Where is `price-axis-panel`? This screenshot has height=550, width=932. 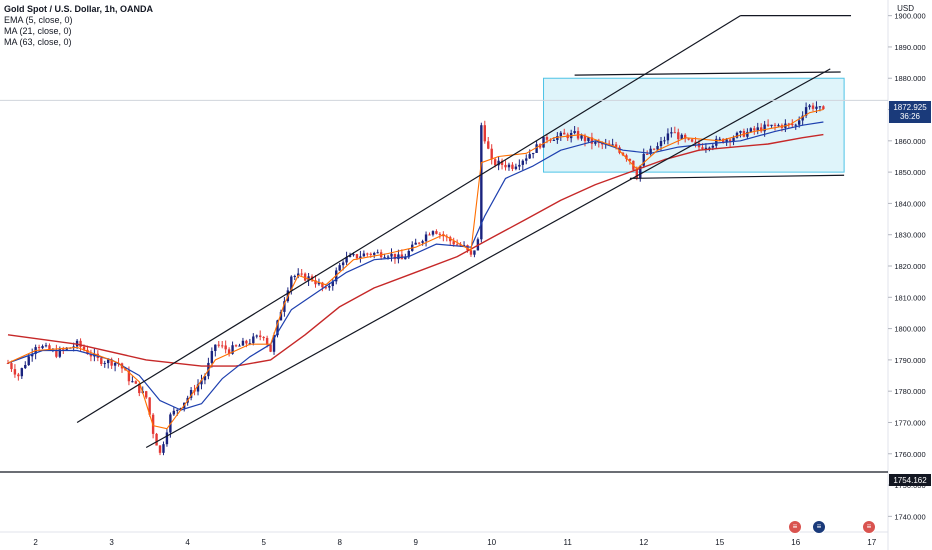
price-axis-panel is located at coordinates (910, 275).